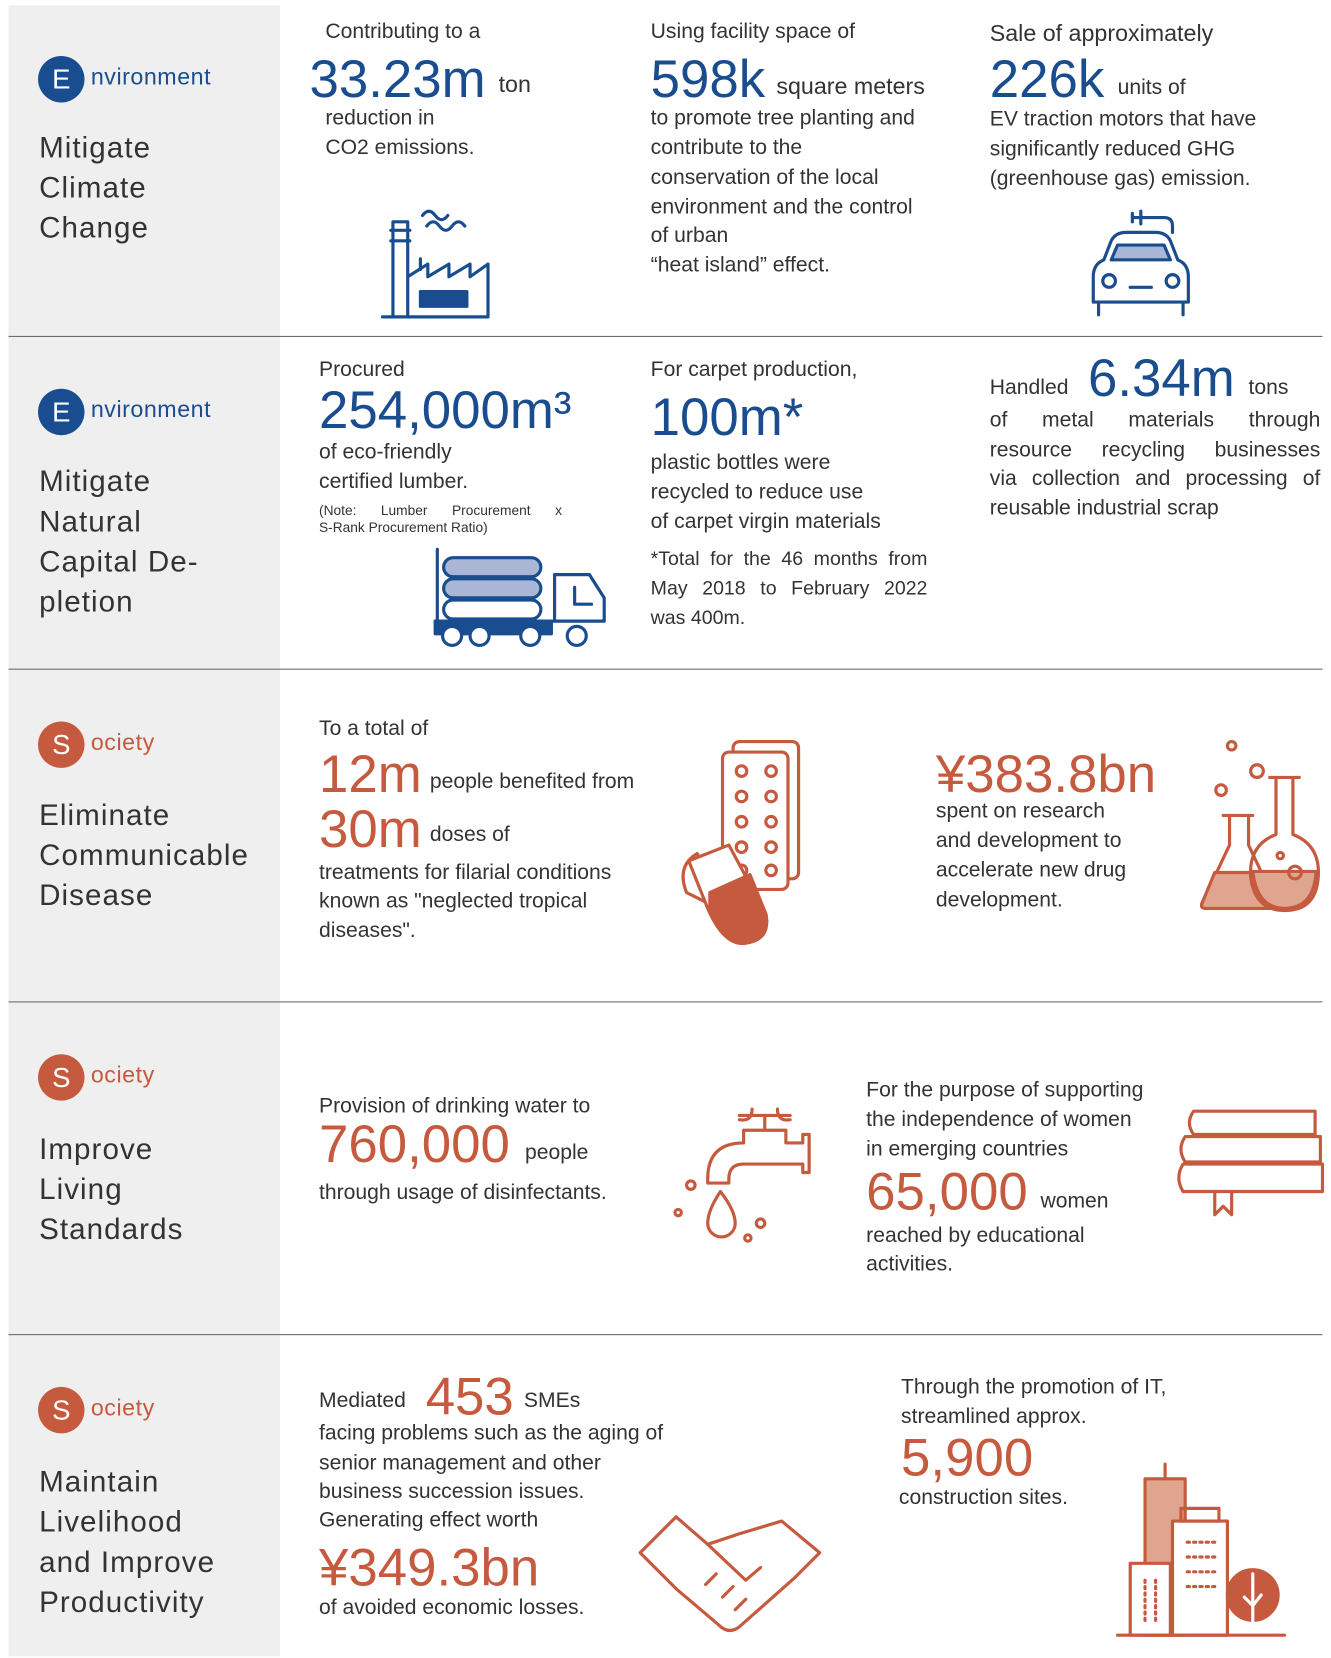 The height and width of the screenshot is (1658, 1331). I want to click on item-text: people benefited from, so click(532, 782).